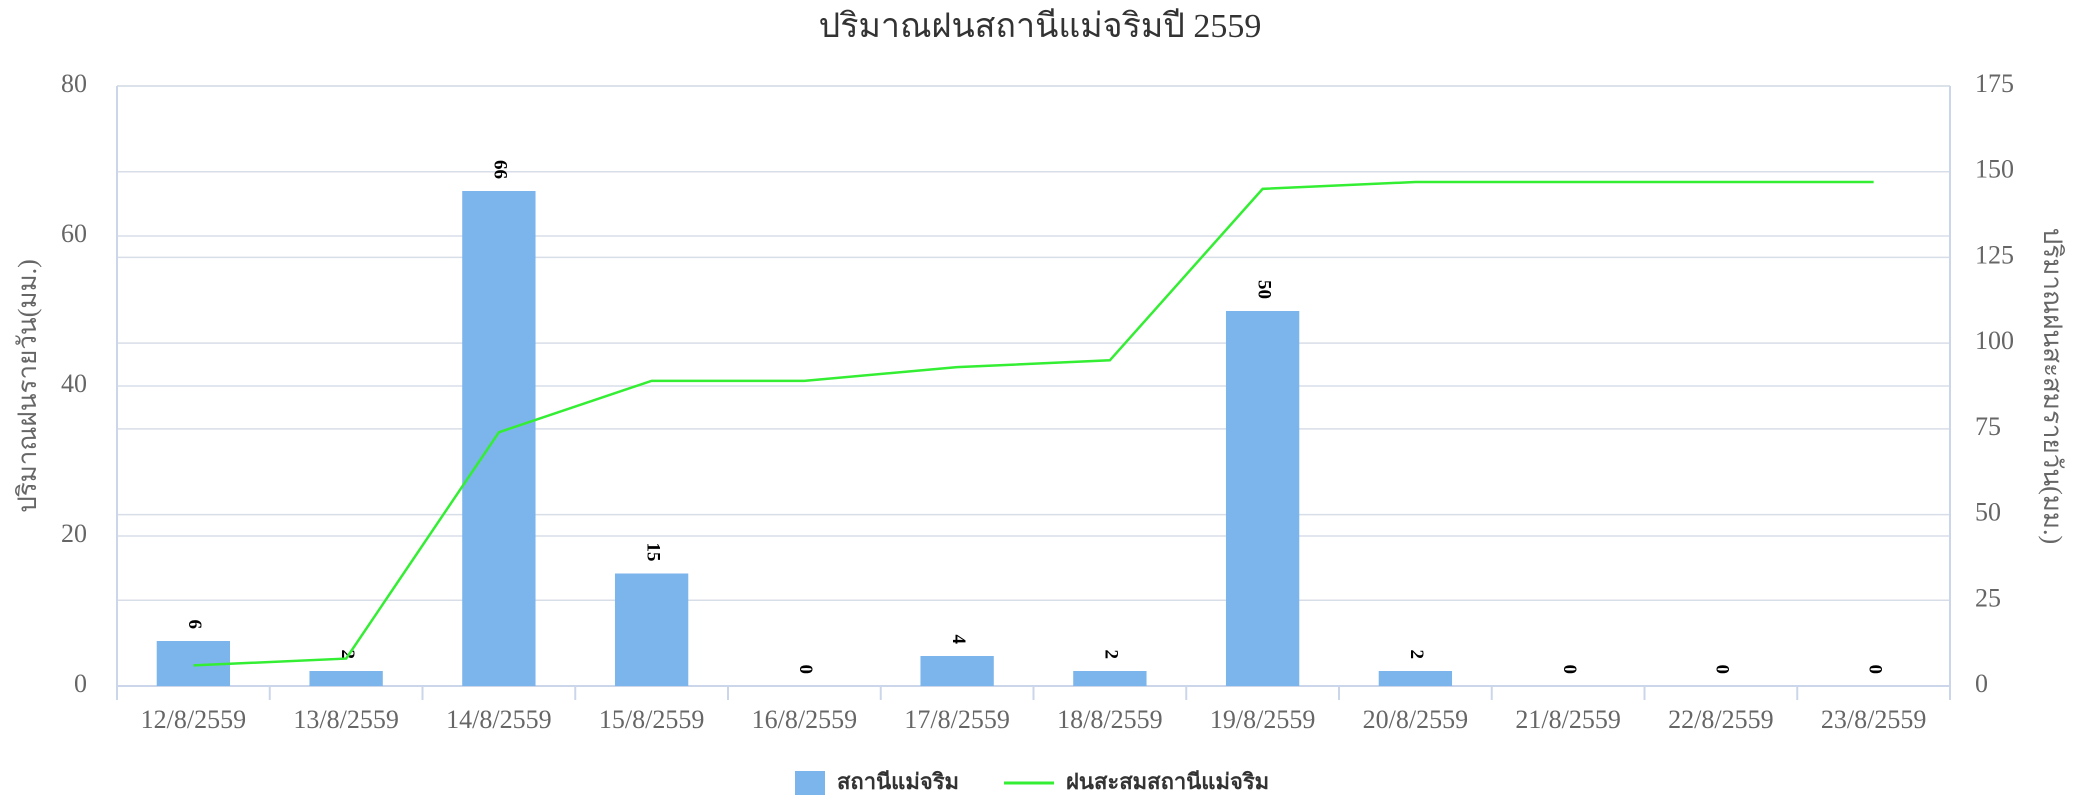 Image resolution: width=2080 pixels, height=810 pixels. What do you see at coordinates (74, 233) in the screenshot?
I see `y-tick-label: 60` at bounding box center [74, 233].